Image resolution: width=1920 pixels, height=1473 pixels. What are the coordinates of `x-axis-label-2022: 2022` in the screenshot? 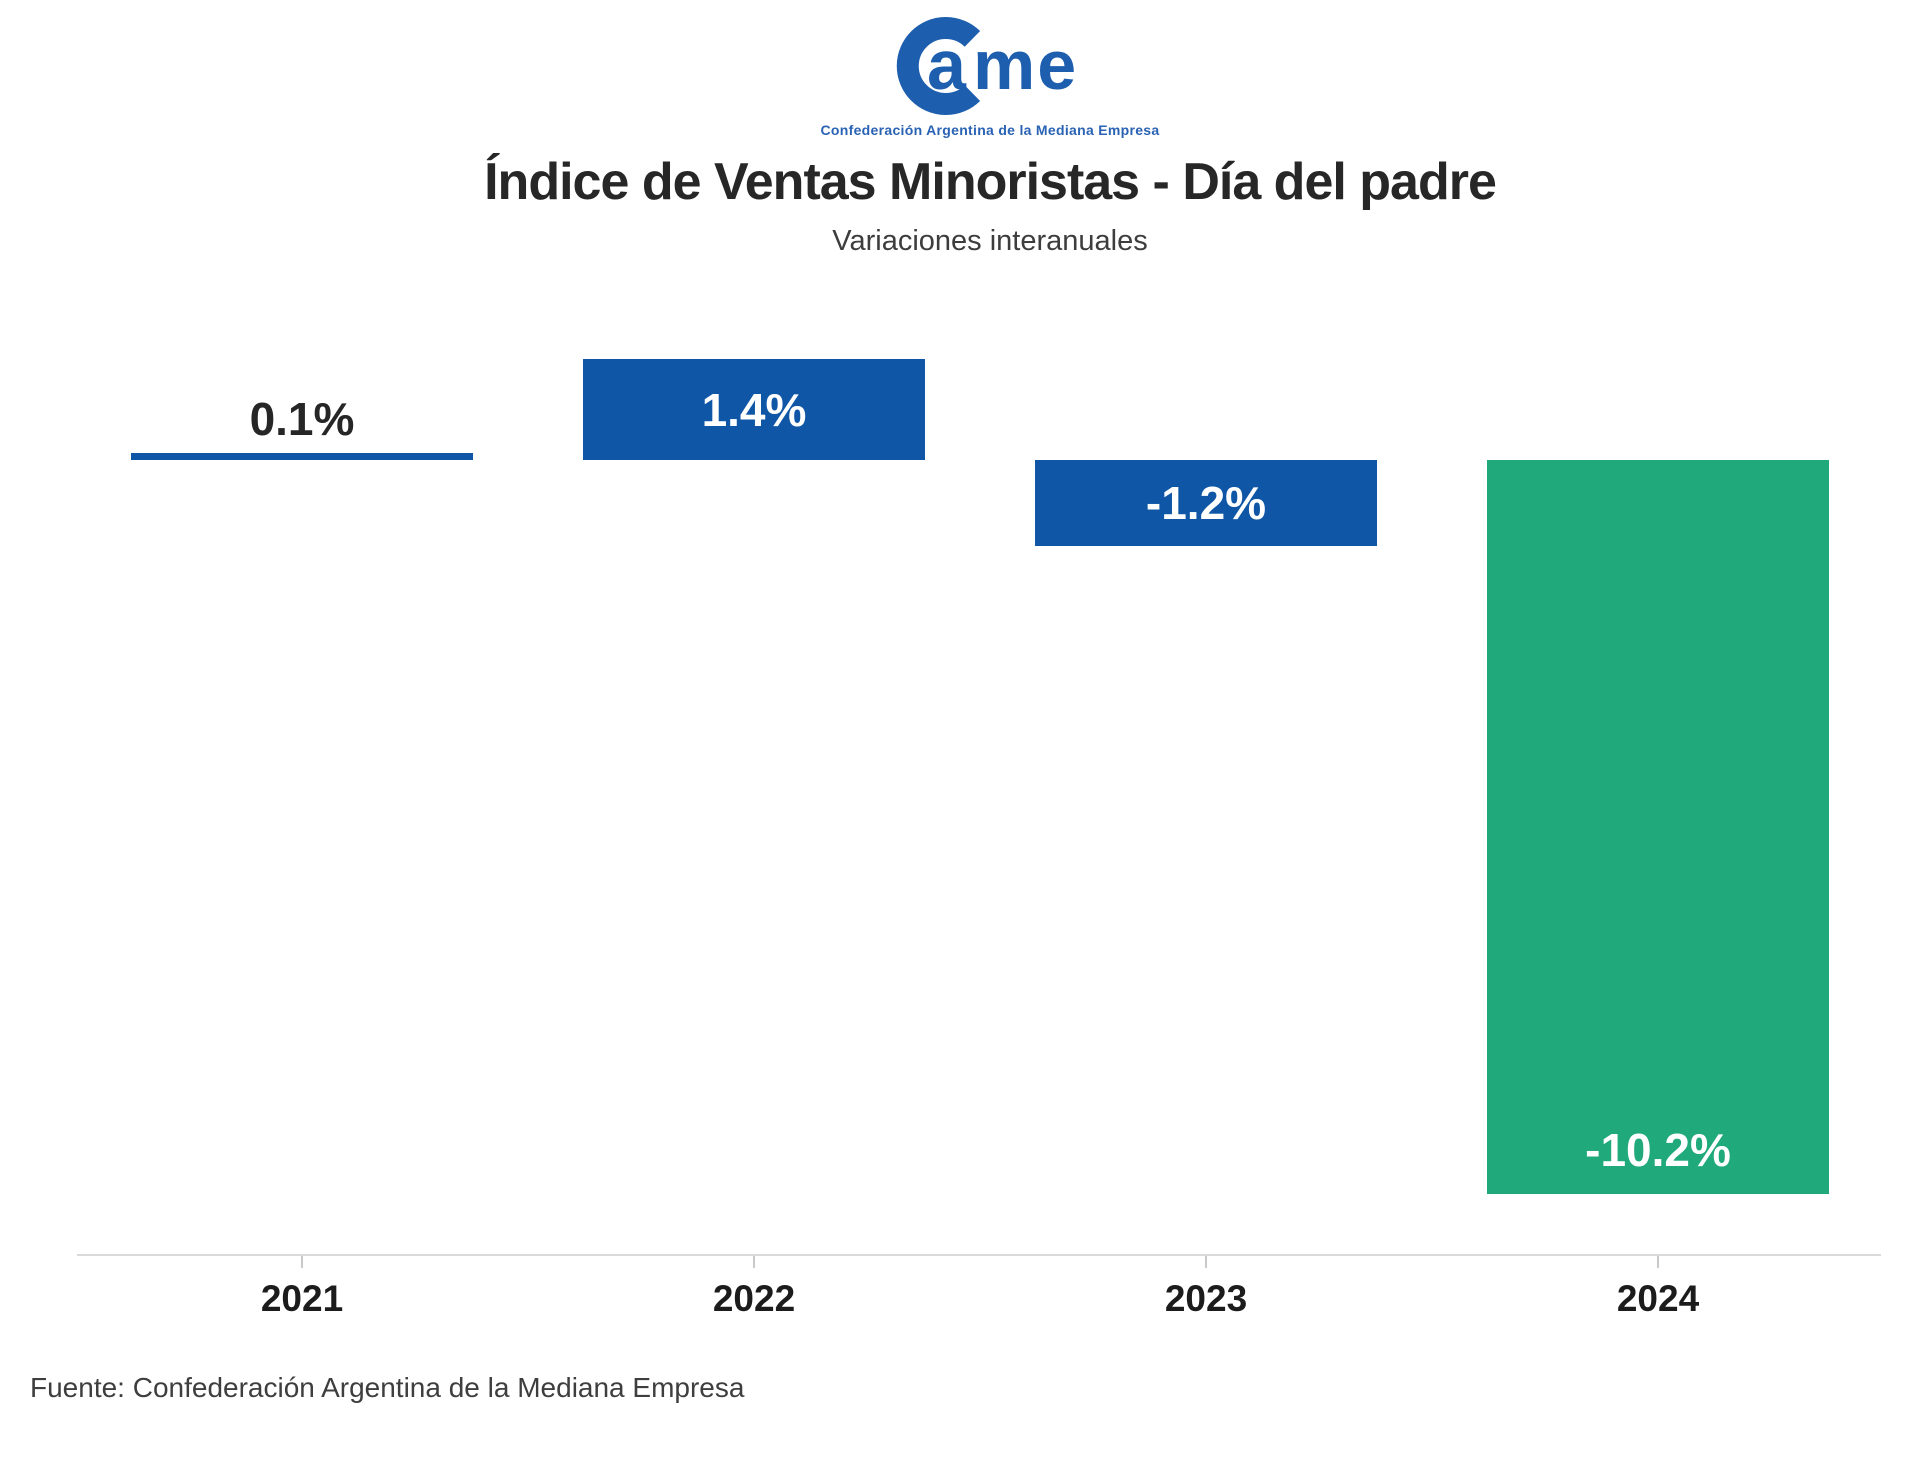 It's located at (754, 1298).